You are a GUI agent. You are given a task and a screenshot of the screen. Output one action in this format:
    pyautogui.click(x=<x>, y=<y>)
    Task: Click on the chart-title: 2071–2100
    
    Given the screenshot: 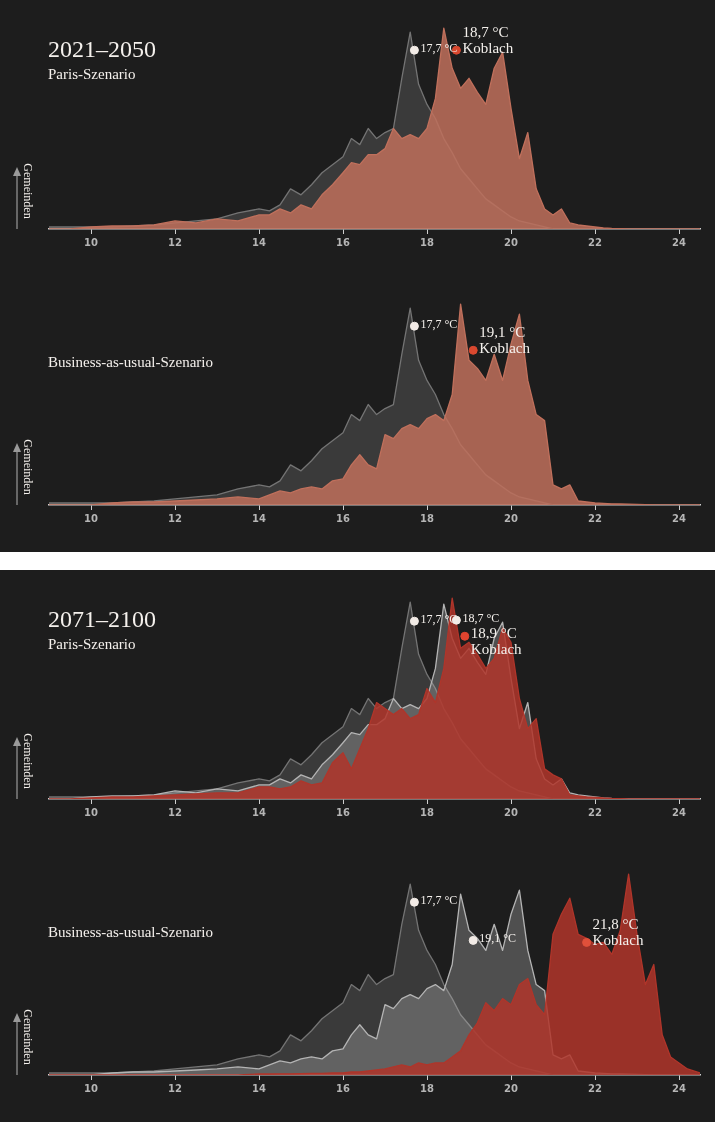 What is the action you would take?
    pyautogui.click(x=102, y=619)
    